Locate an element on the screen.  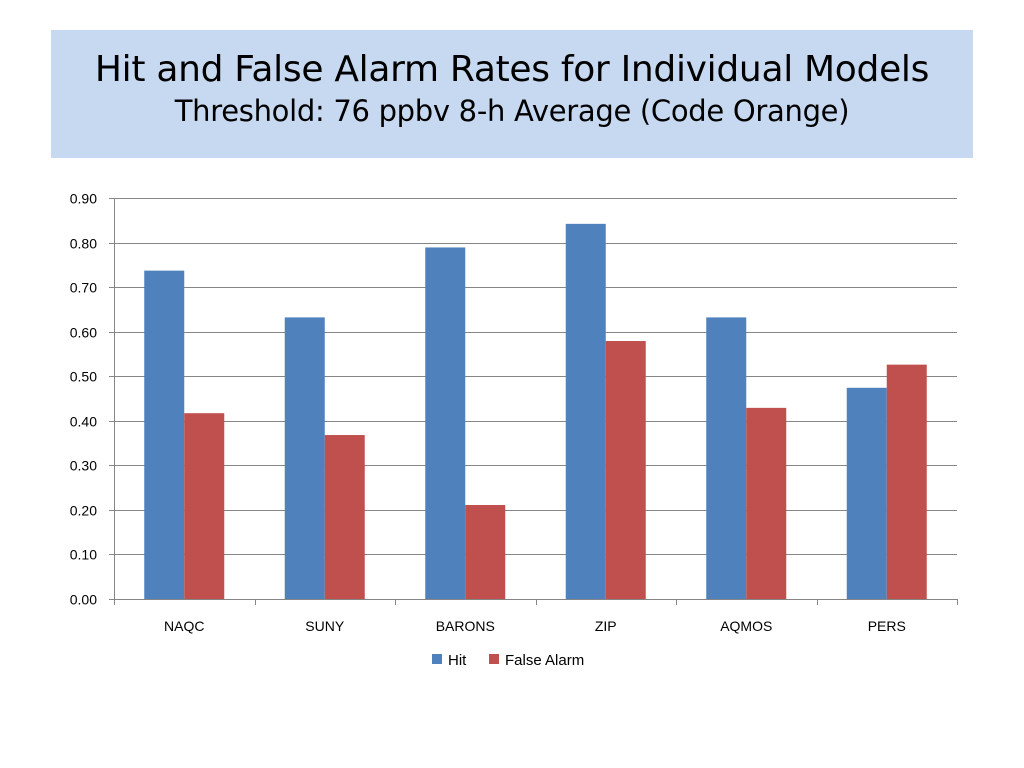
bar-false-alarm-zip is located at coordinates (625, 470).